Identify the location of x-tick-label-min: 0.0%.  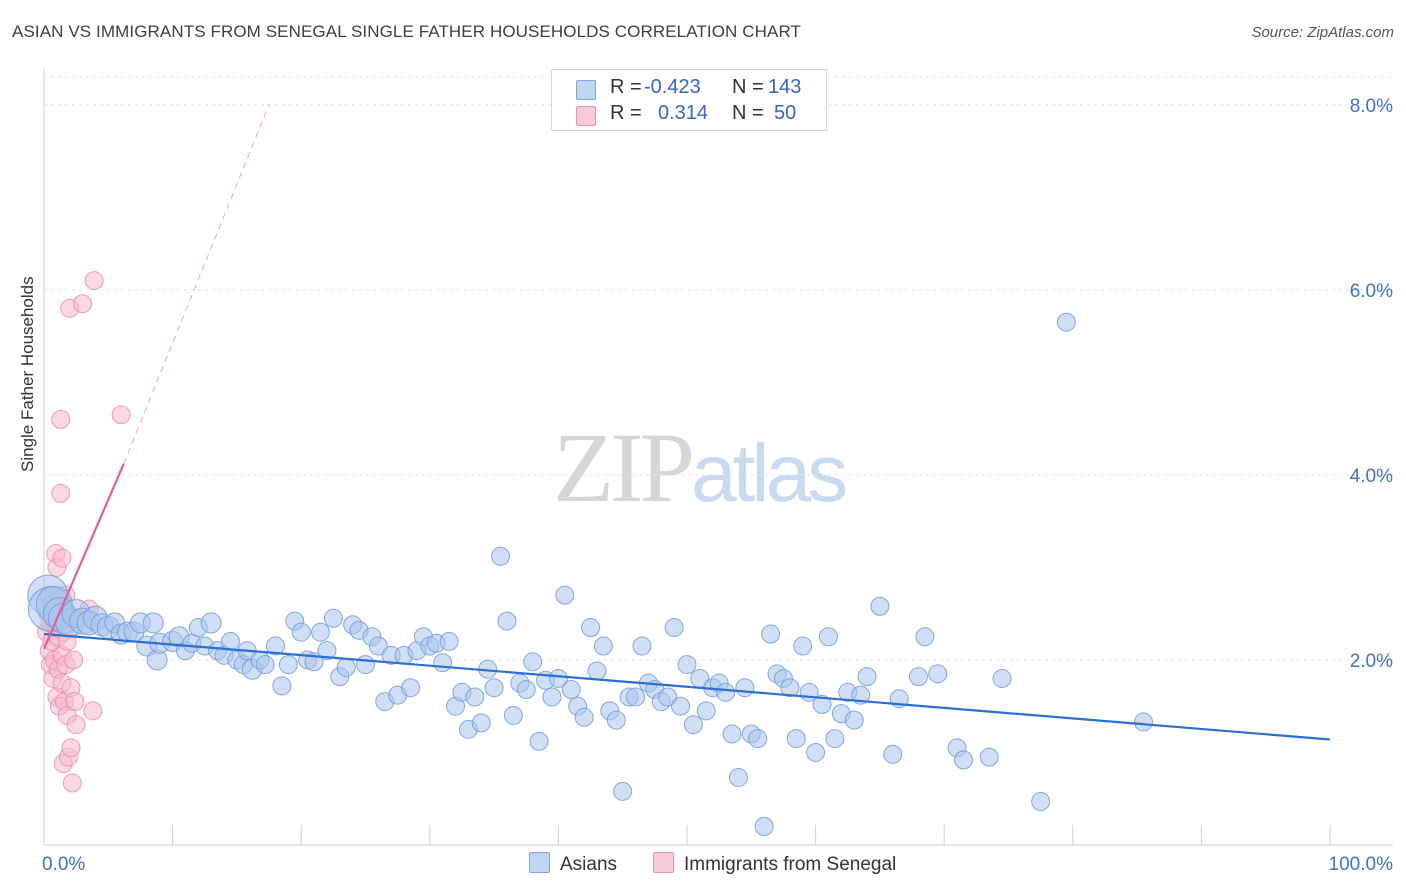
(63, 864).